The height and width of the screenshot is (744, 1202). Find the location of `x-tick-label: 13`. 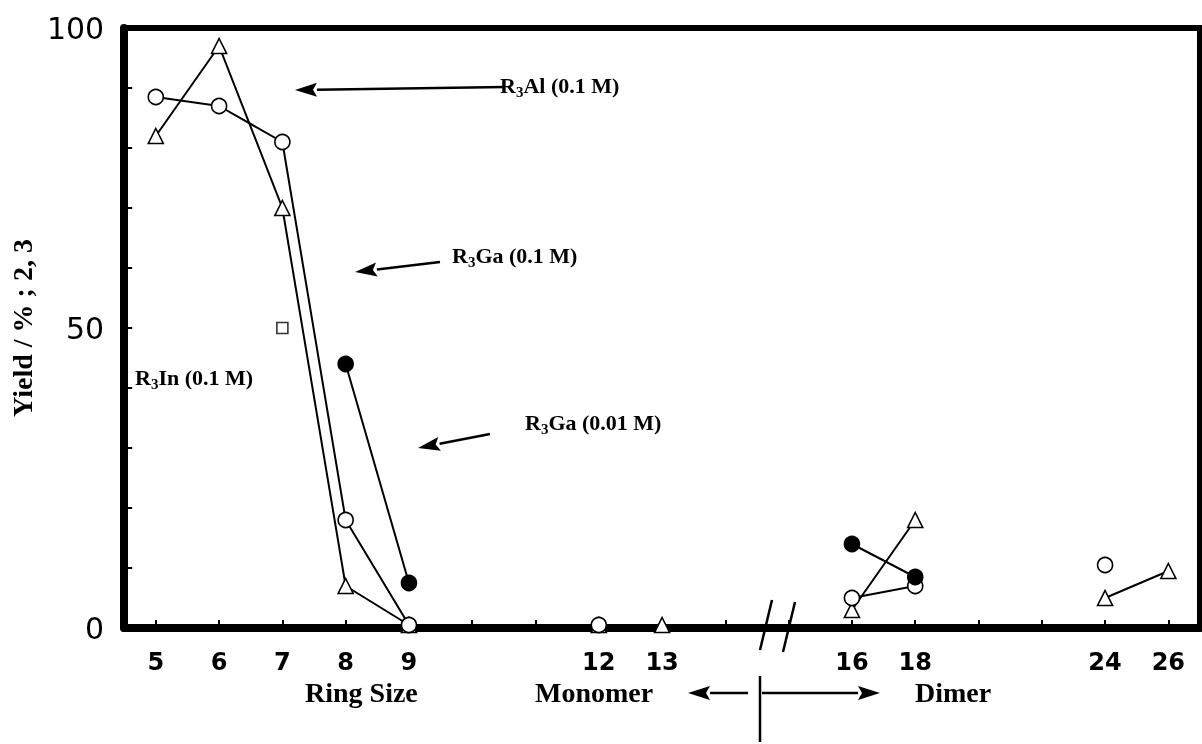

x-tick-label: 13 is located at coordinates (662, 662).